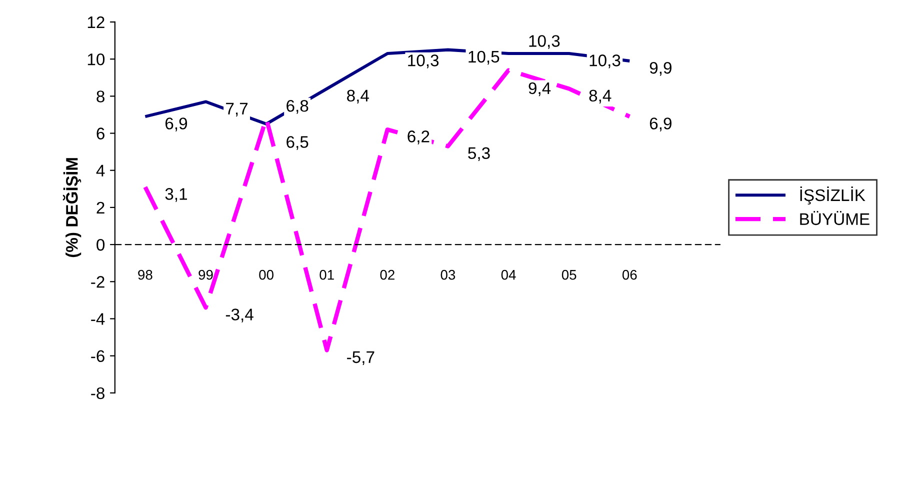  Describe the element at coordinates (661, 69) in the screenshot. I see `data-label: 9,9` at that location.